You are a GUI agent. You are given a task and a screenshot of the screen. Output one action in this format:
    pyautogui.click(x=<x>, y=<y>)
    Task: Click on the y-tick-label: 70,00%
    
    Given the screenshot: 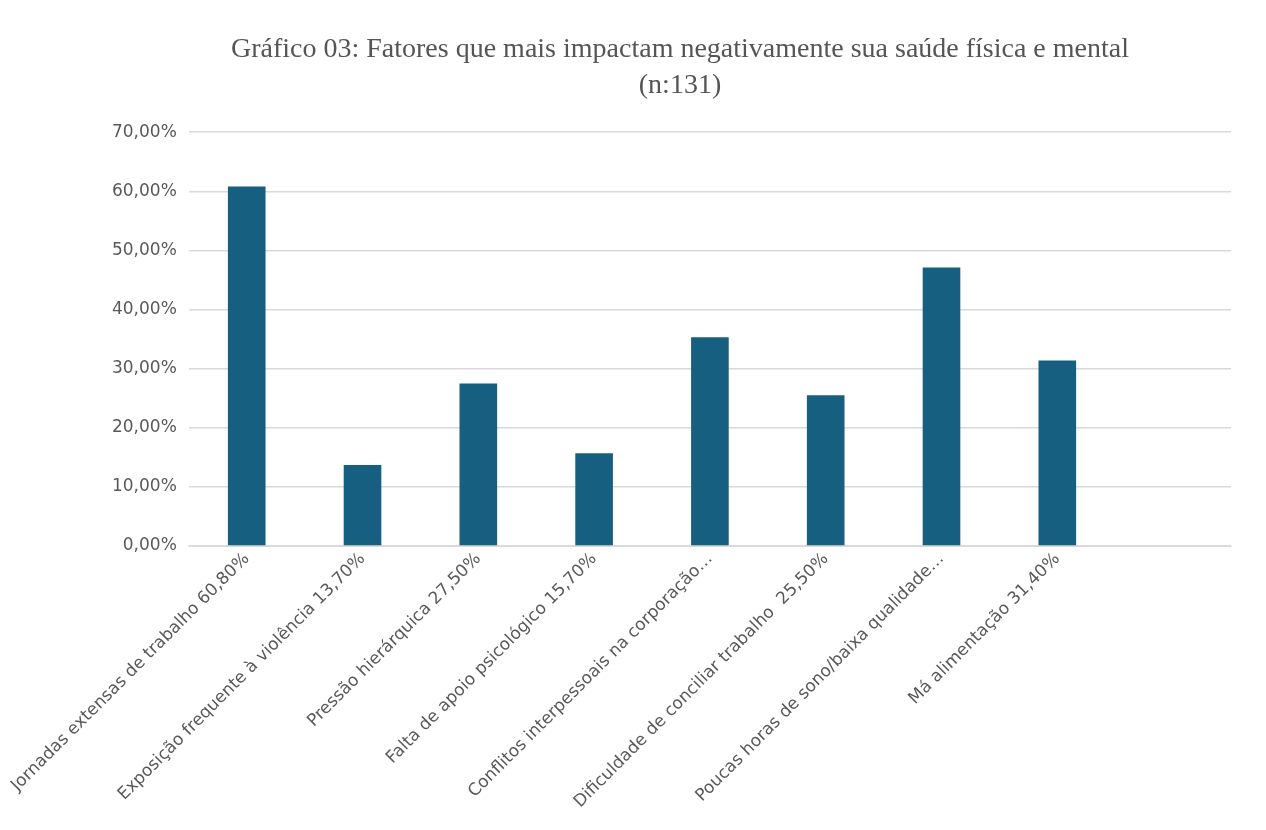 What is the action you would take?
    pyautogui.click(x=144, y=130)
    